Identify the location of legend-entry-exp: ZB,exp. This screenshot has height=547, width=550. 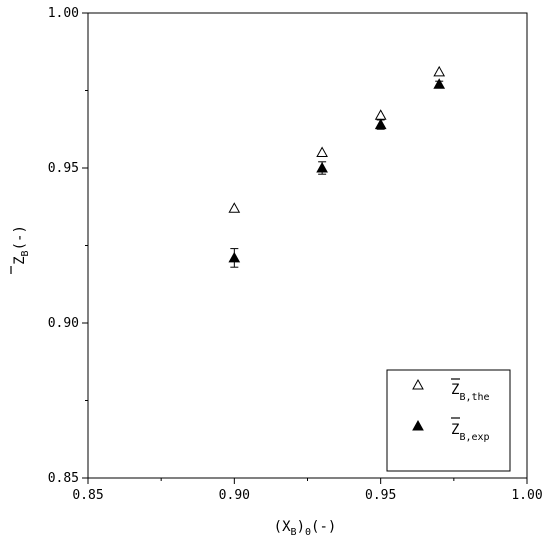
(451, 430).